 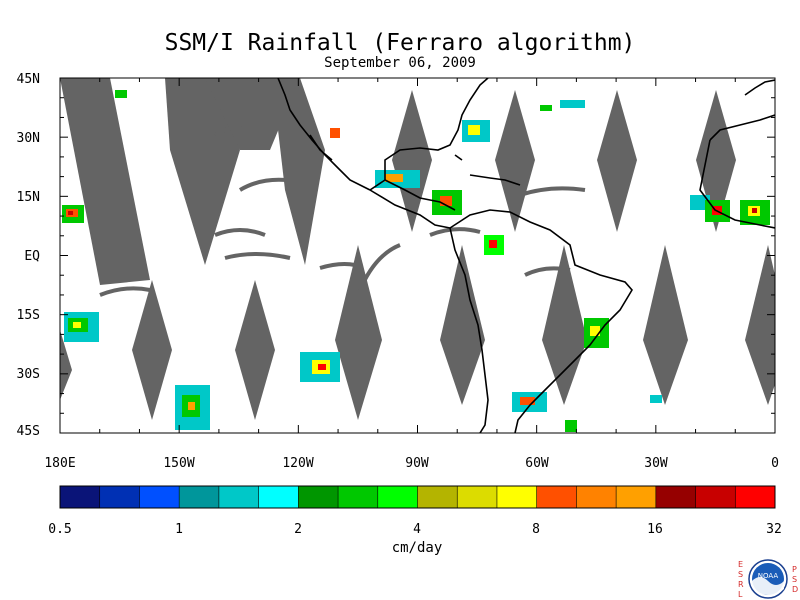 What do you see at coordinates (179, 463) in the screenshot?
I see `lon-label-150w: 150W` at bounding box center [179, 463].